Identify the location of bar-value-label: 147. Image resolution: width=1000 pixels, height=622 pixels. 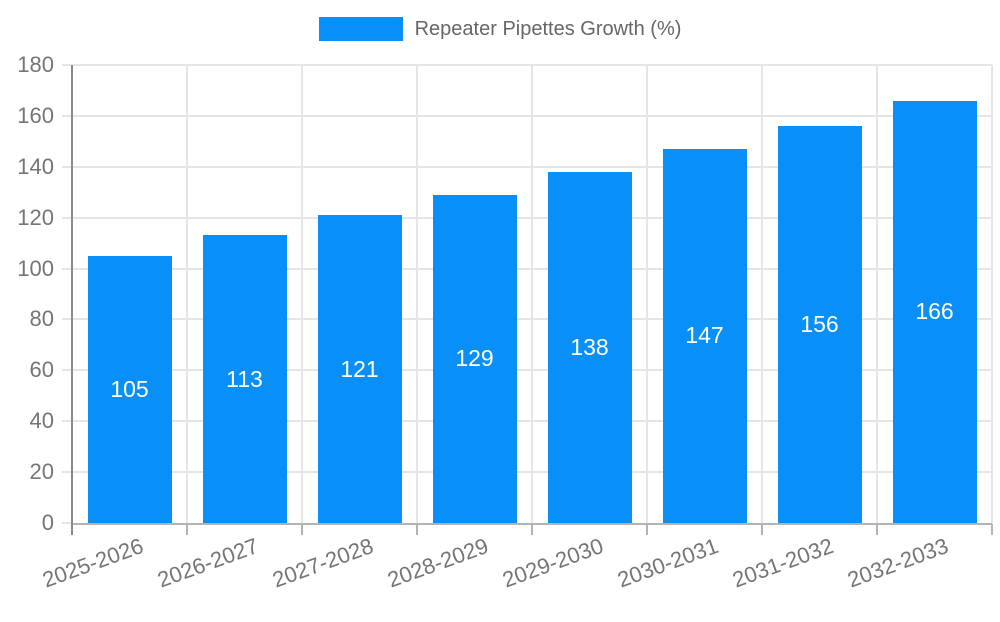
(704, 335).